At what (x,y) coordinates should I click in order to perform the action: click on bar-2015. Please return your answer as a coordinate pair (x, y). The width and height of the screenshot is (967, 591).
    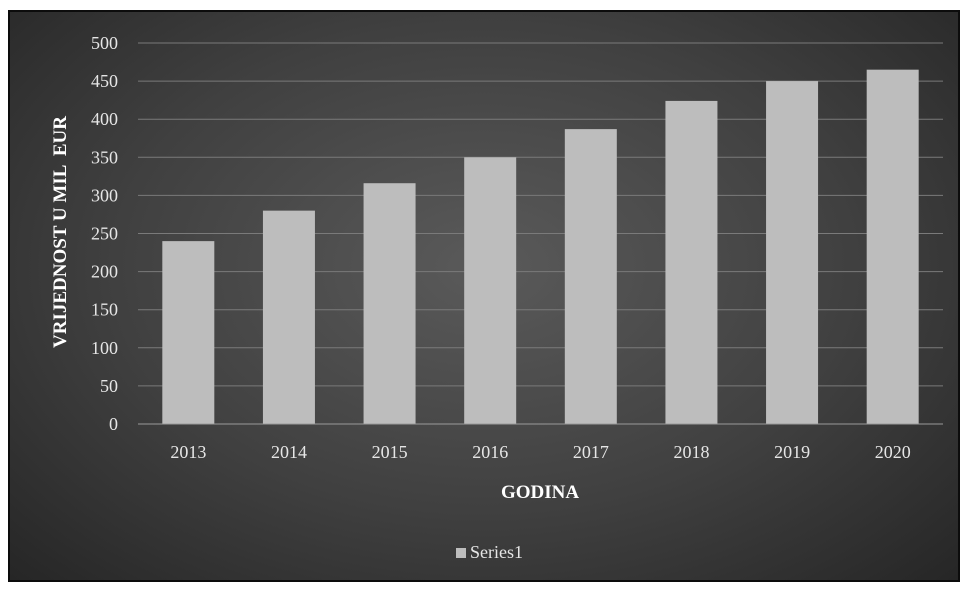
    Looking at the image, I should click on (389, 303).